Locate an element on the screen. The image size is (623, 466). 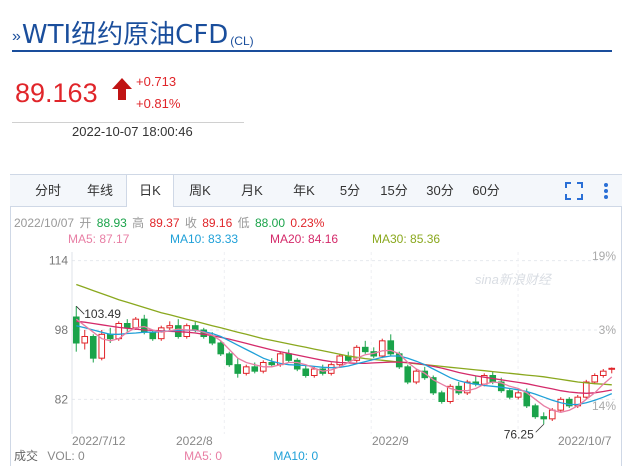
y-tick-label-right: 3% is located at coordinates (608, 330).